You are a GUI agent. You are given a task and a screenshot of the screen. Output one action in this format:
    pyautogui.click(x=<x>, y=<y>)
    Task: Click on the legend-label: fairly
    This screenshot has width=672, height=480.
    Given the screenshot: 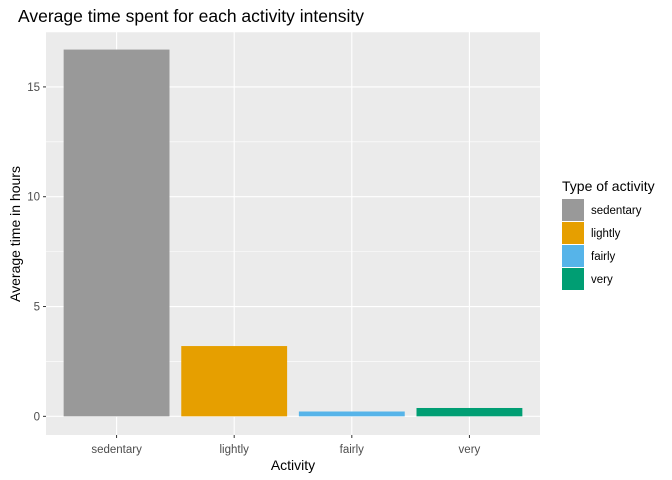 What is the action you would take?
    pyautogui.click(x=603, y=257)
    